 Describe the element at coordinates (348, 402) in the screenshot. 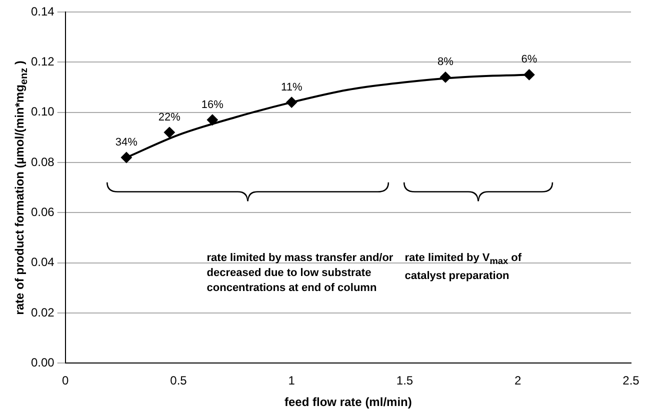

I see `x-axis-title: feed flow rate (ml/min)` at that location.